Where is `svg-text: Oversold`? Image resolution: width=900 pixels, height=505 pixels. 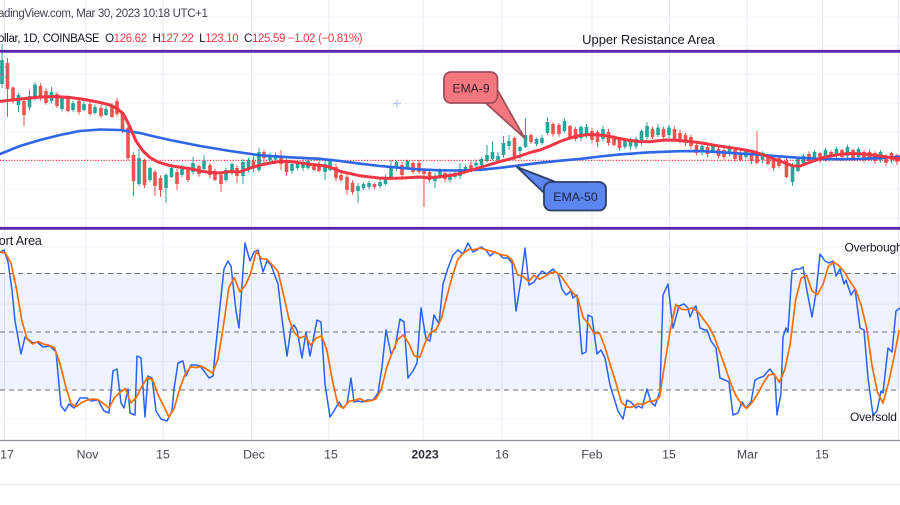 svg-text: Oversold is located at coordinates (873, 417).